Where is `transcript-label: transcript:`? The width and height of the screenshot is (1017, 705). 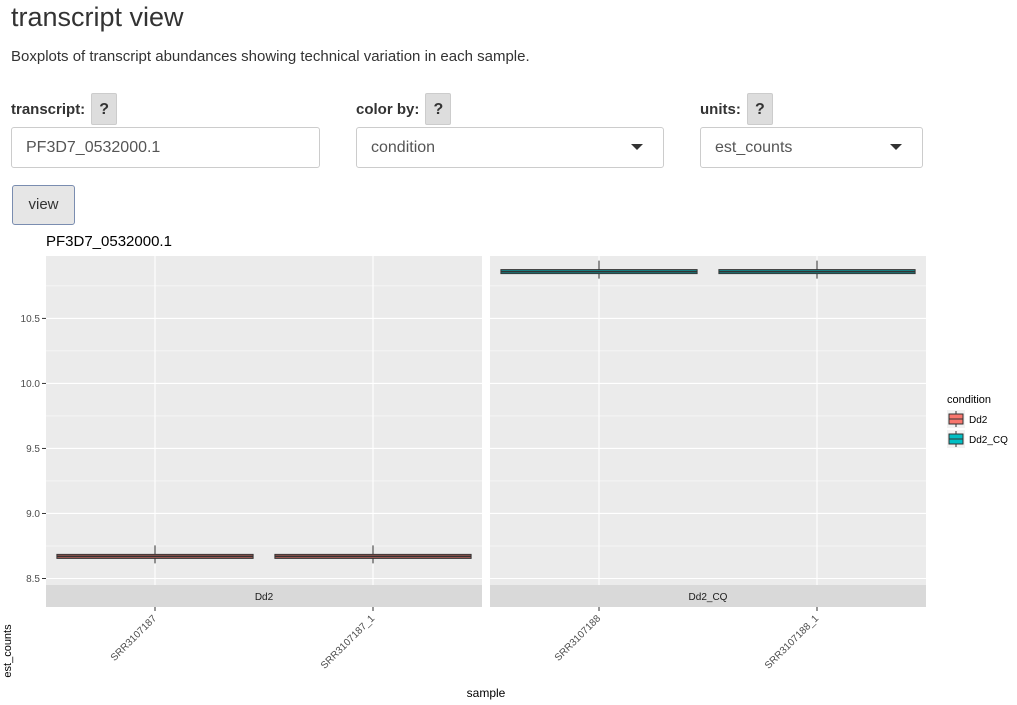 transcript-label: transcript: is located at coordinates (48, 109).